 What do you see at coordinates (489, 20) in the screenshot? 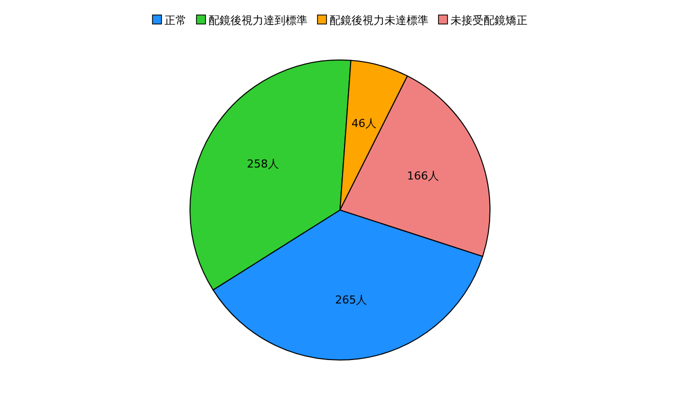
I see `legend-label: 未接受配鏡矯正` at bounding box center [489, 20].